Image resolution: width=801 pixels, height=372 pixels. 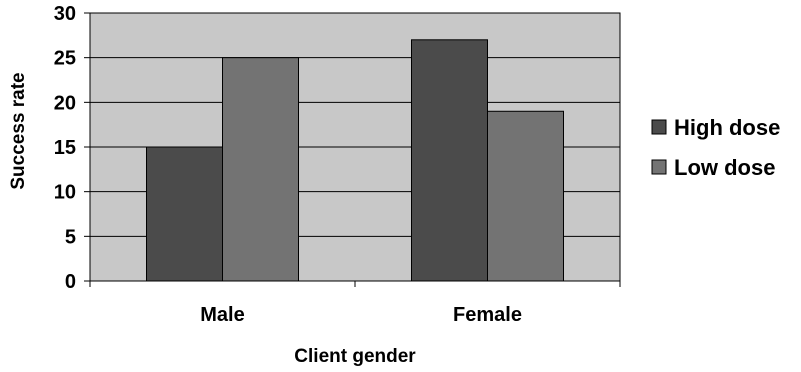 I want to click on bar-low-dose-female, so click(x=525, y=196).